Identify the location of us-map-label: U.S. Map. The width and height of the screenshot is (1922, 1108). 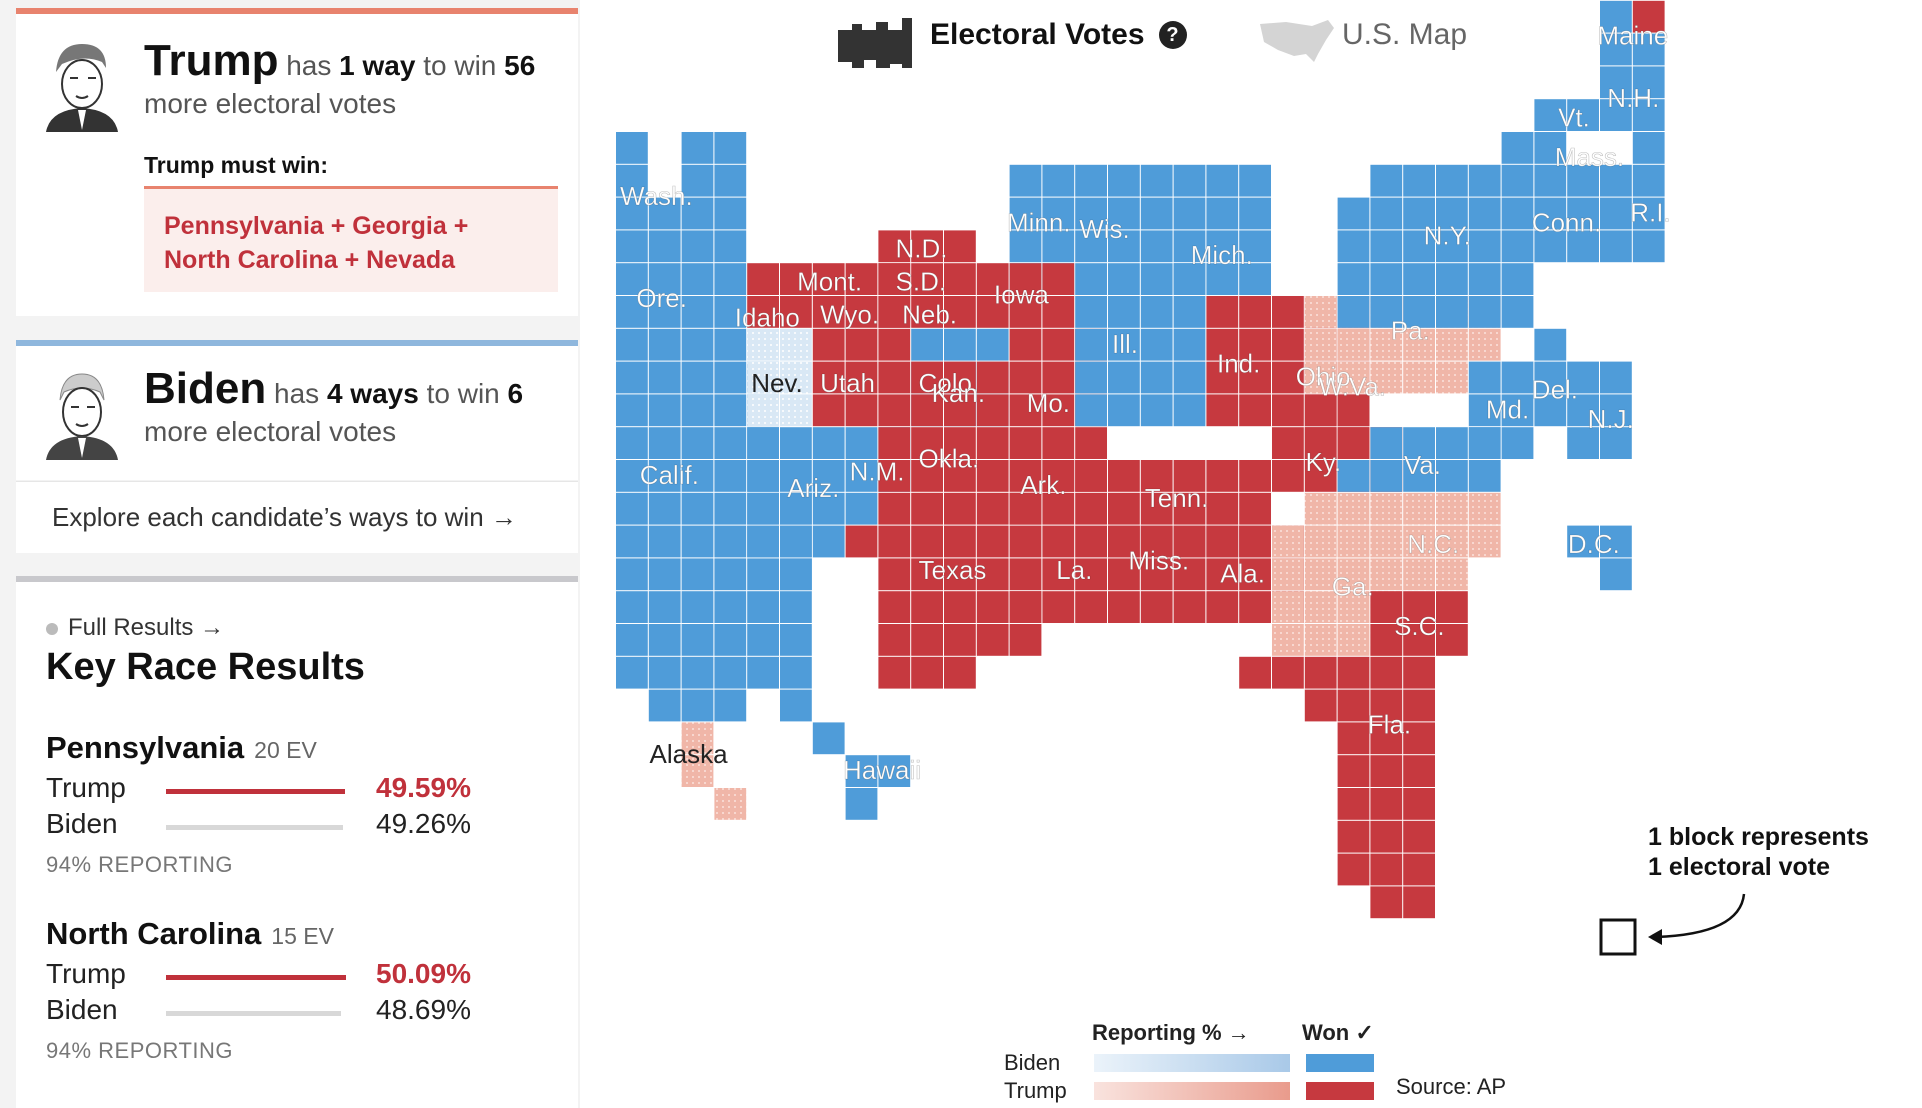
(1405, 34).